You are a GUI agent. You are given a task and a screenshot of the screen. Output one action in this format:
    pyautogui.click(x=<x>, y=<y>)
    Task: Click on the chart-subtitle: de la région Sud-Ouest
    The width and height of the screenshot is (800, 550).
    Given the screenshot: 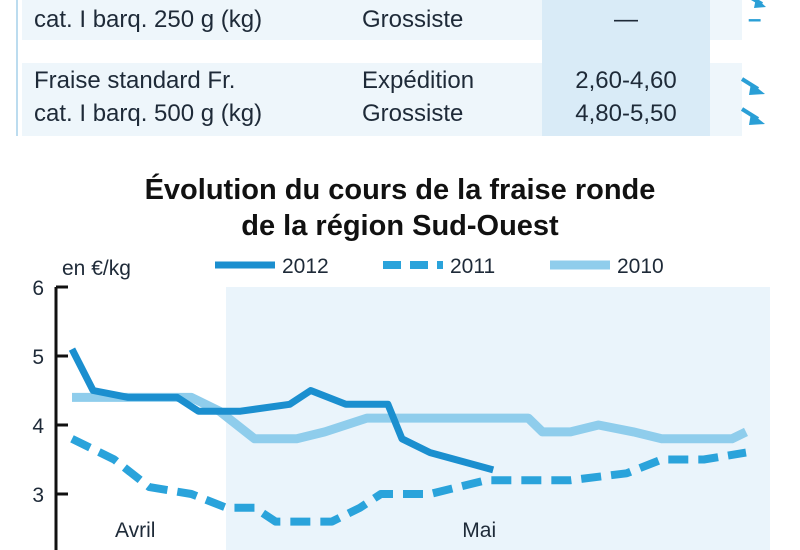 What is the action you would take?
    pyautogui.click(x=400, y=226)
    